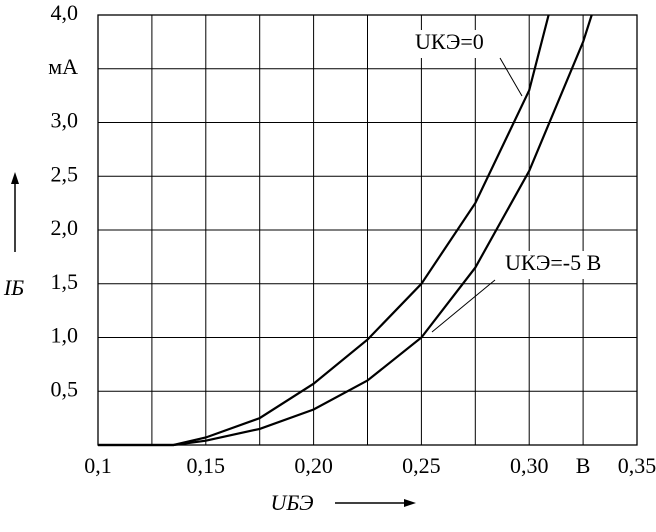  I want to click on x-tick-label: 0,35, so click(637, 465).